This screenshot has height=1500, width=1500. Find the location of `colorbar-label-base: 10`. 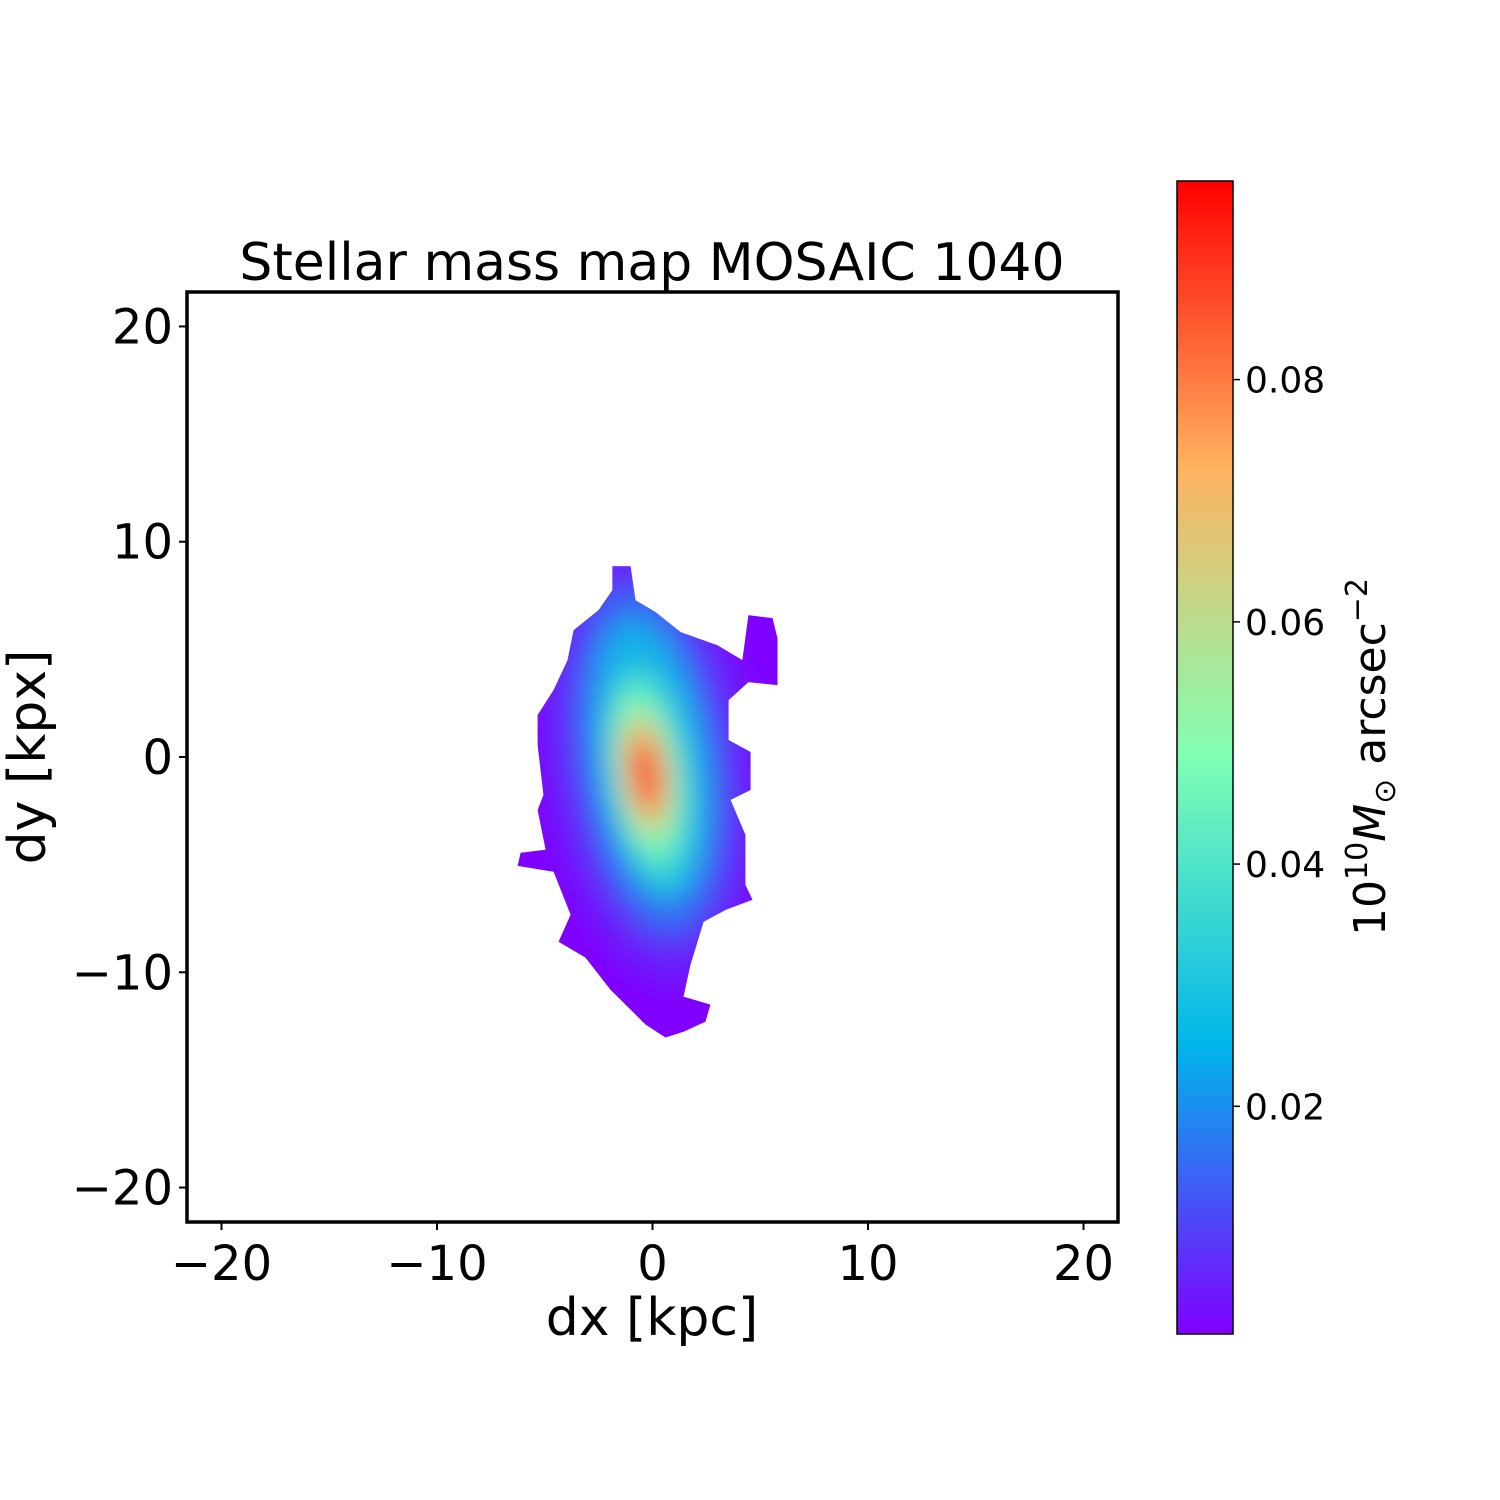

colorbar-label-base: 10 is located at coordinates (1370, 908).